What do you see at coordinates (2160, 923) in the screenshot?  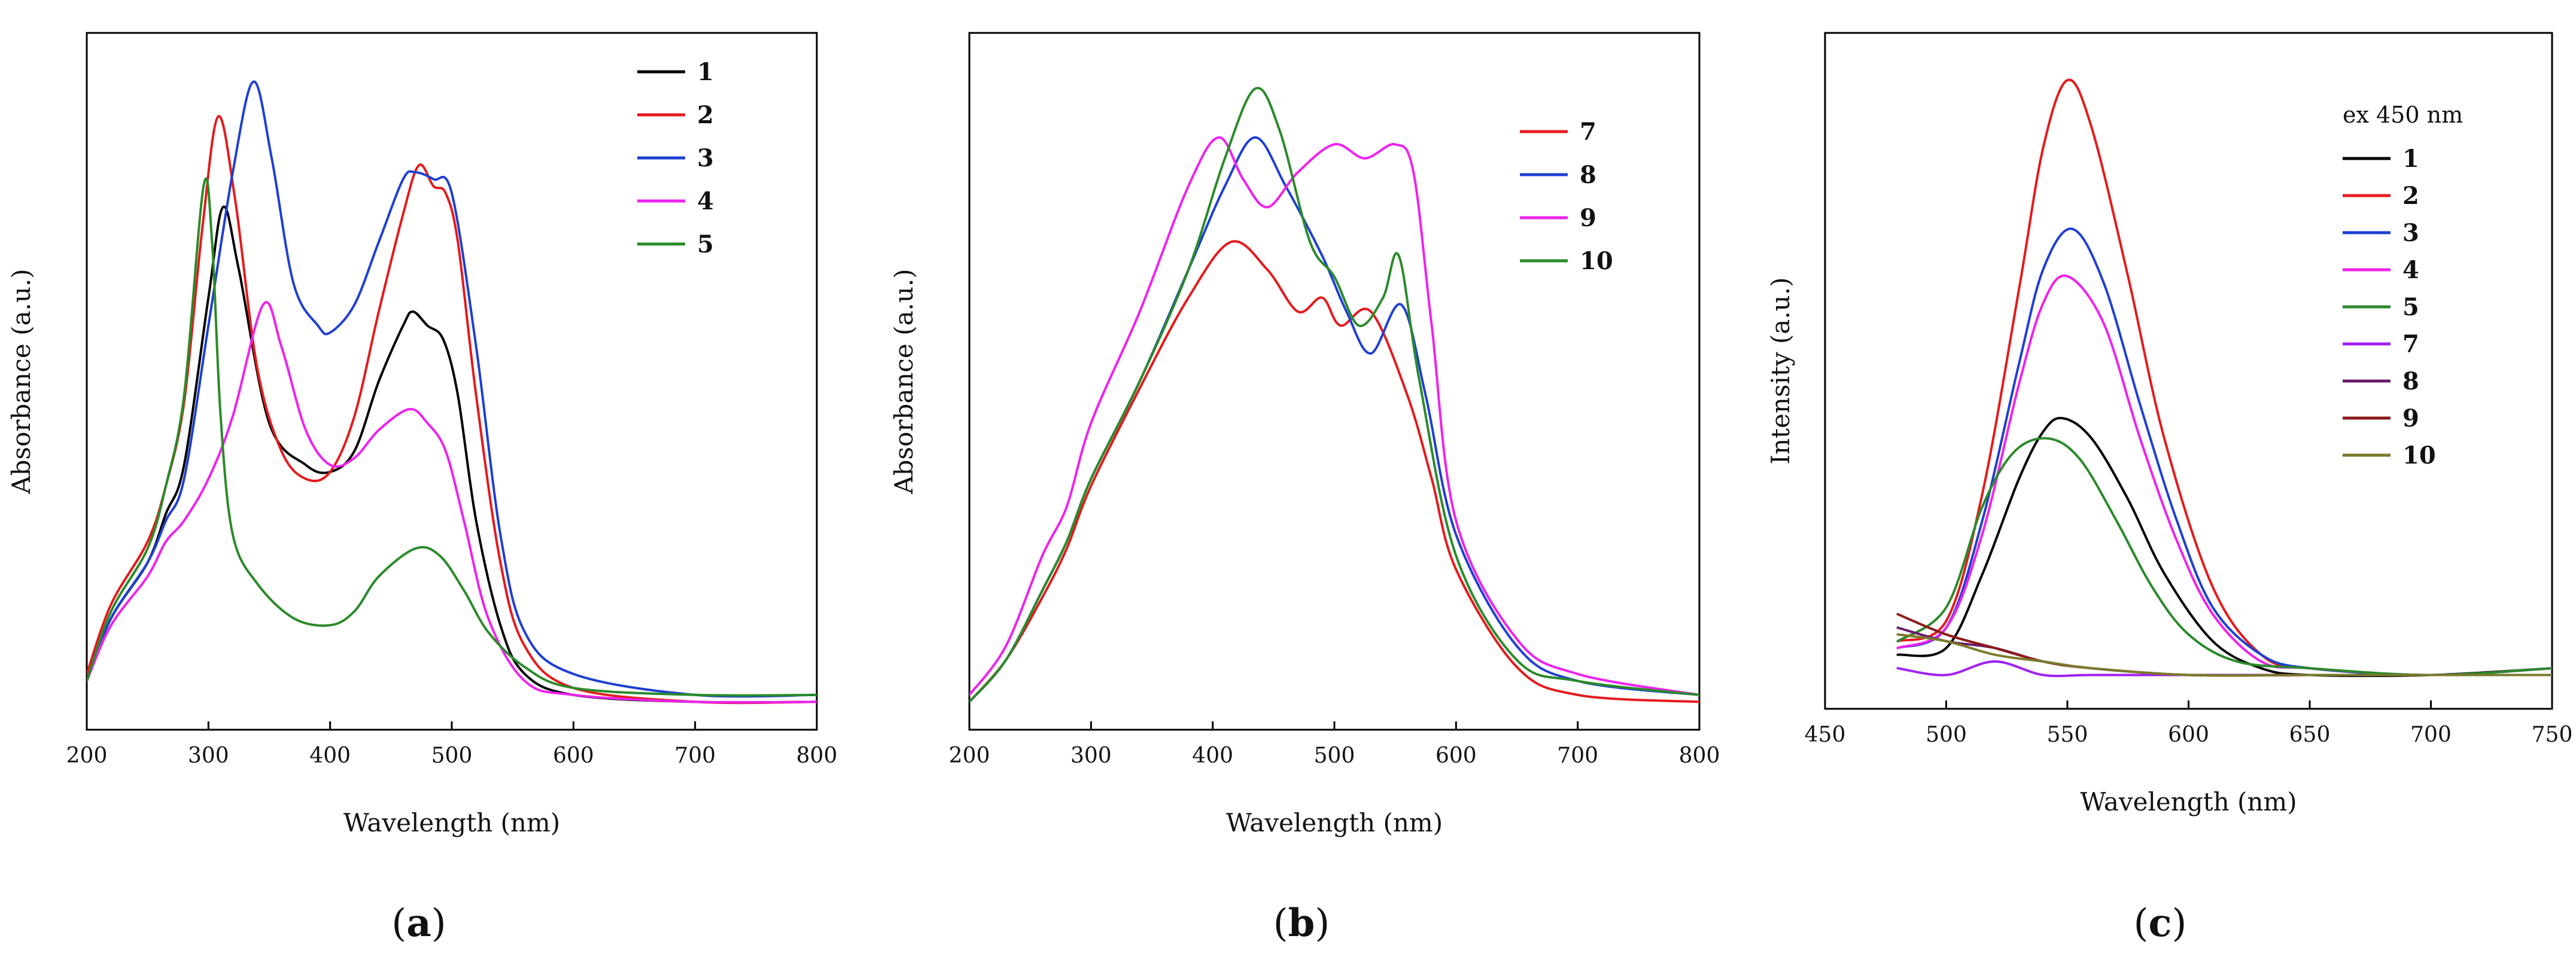 I see `panel-label-c: (c)` at bounding box center [2160, 923].